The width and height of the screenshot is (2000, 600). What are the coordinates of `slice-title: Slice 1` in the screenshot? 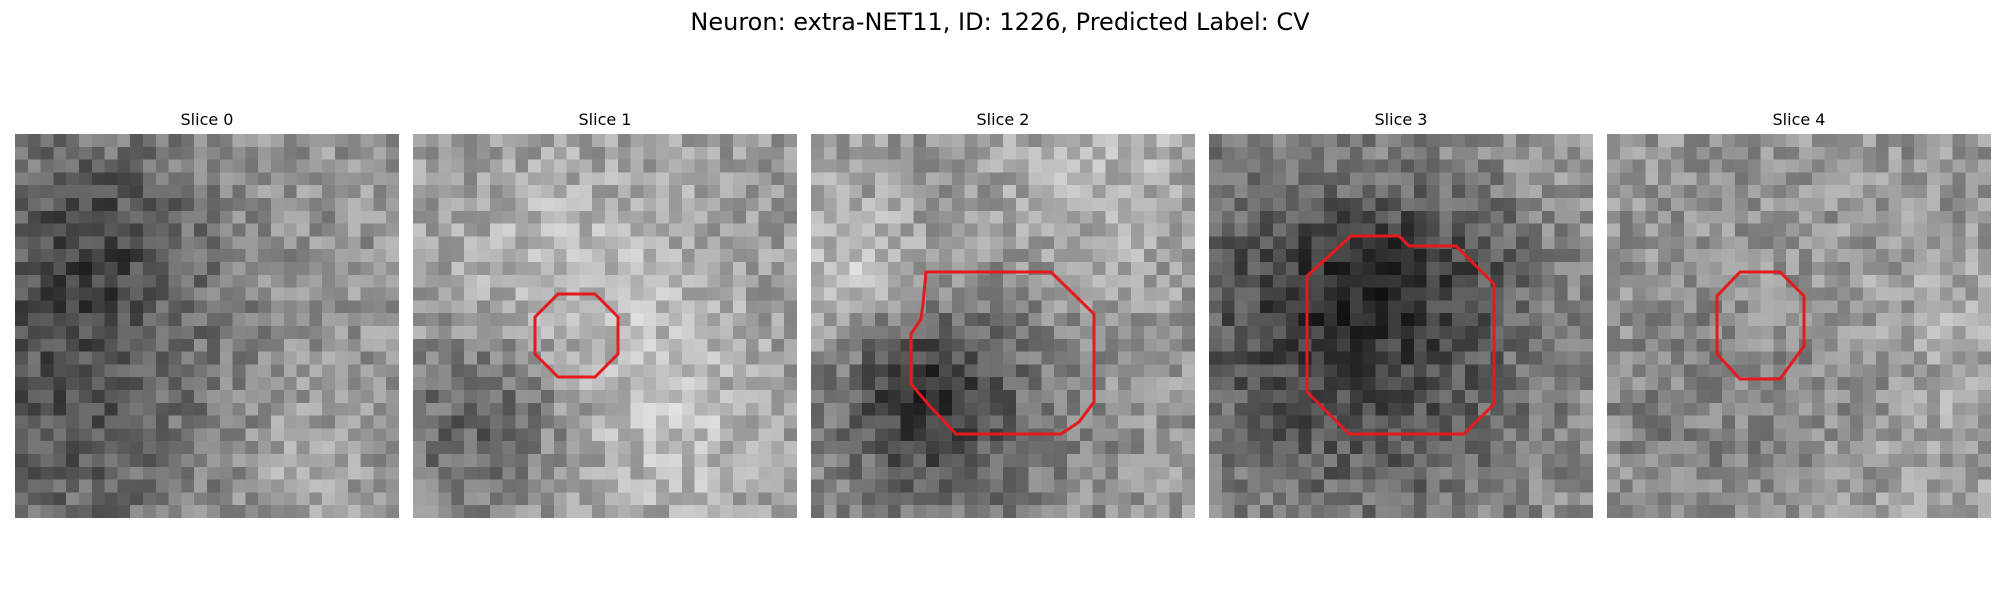 It's located at (605, 119).